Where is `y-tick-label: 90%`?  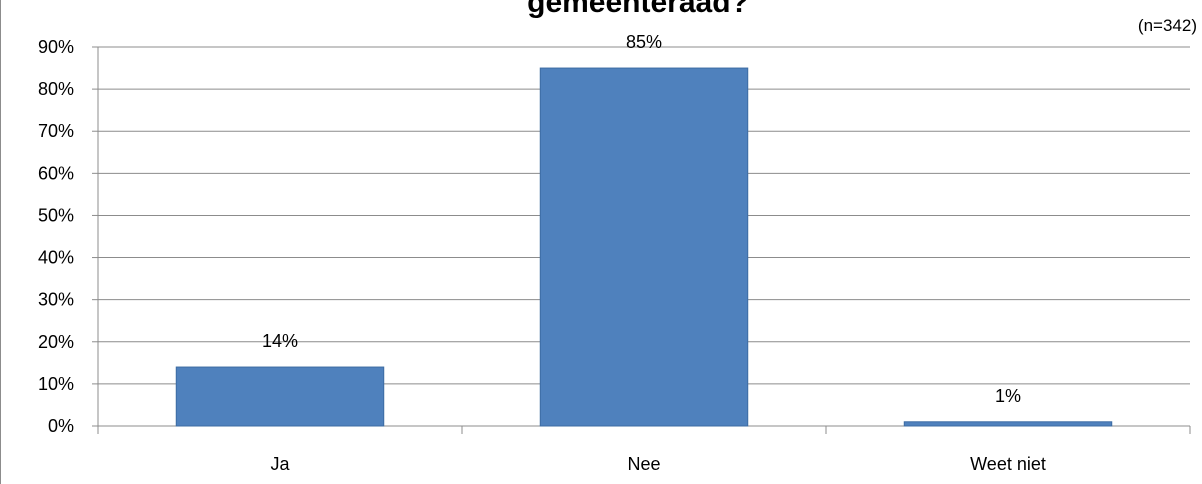 y-tick-label: 90% is located at coordinates (56, 47).